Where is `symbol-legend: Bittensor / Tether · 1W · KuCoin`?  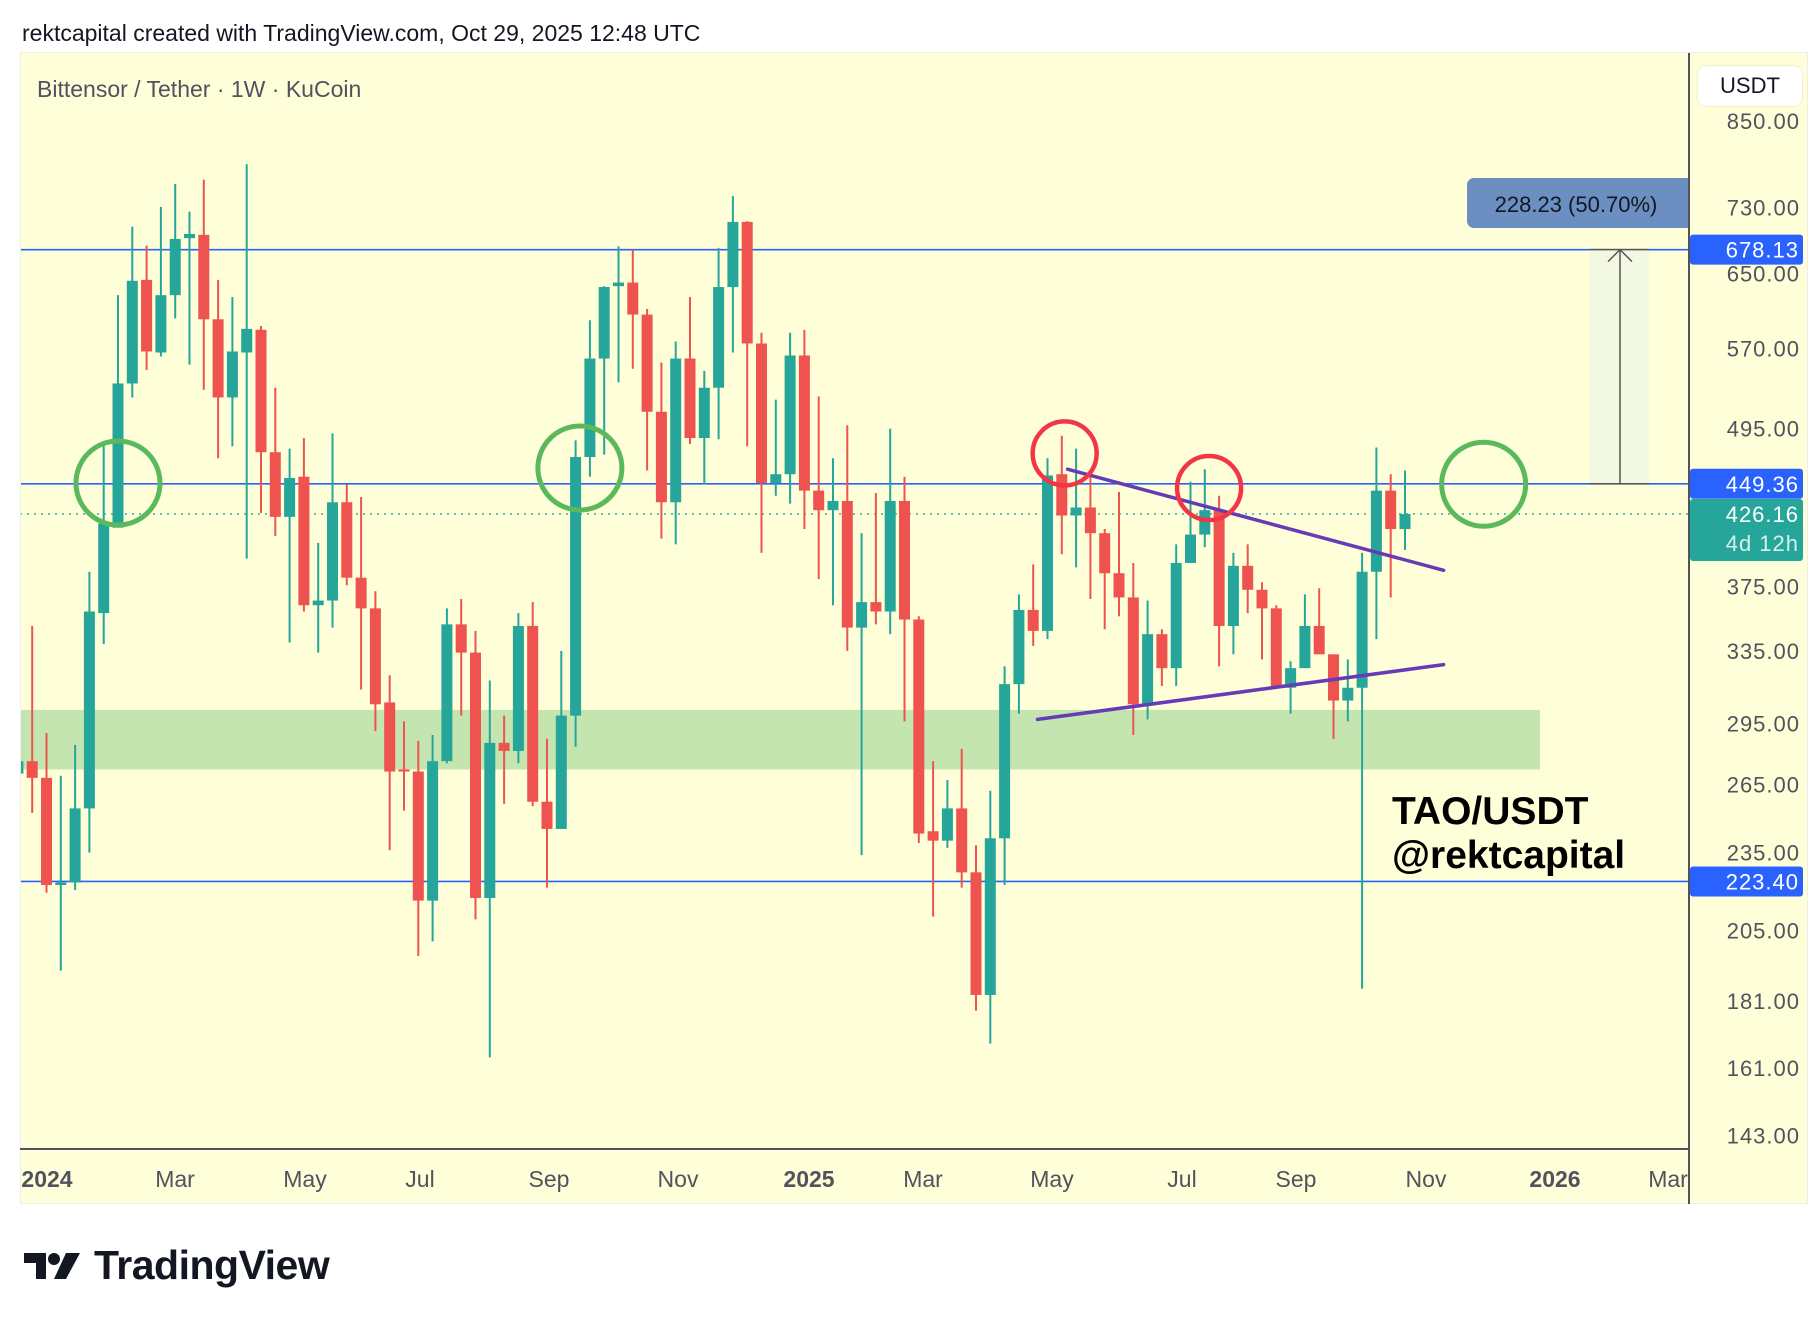 symbol-legend: Bittensor / Tether · 1W · KuCoin is located at coordinates (199, 89).